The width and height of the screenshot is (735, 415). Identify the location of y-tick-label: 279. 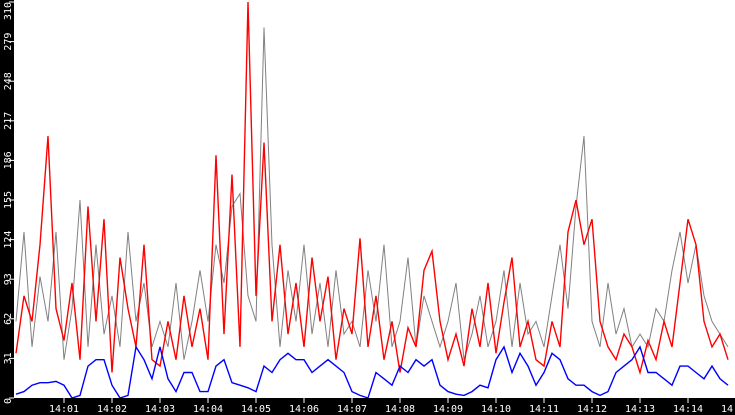
(8, 42).